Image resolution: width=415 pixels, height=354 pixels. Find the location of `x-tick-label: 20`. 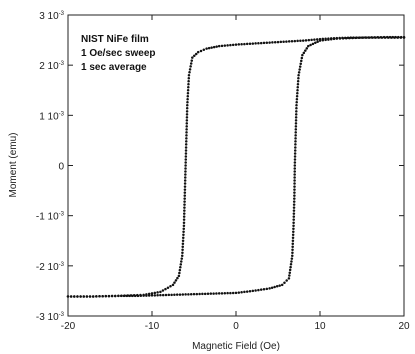

x-tick-label: 20 is located at coordinates (404, 326).